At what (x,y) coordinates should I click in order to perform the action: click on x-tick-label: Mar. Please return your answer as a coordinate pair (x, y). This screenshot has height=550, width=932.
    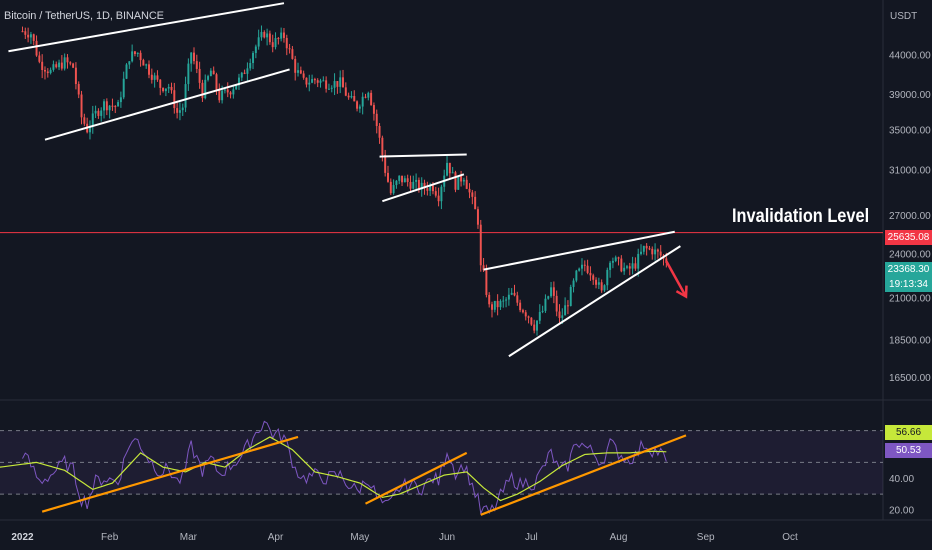
    Looking at the image, I should click on (189, 537).